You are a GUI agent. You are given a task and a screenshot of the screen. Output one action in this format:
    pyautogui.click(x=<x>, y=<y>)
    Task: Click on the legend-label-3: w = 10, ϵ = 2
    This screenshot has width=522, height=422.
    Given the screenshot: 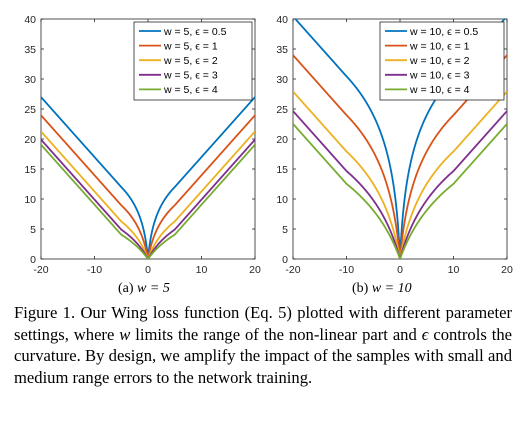 What is the action you would take?
    pyautogui.click(x=439, y=61)
    